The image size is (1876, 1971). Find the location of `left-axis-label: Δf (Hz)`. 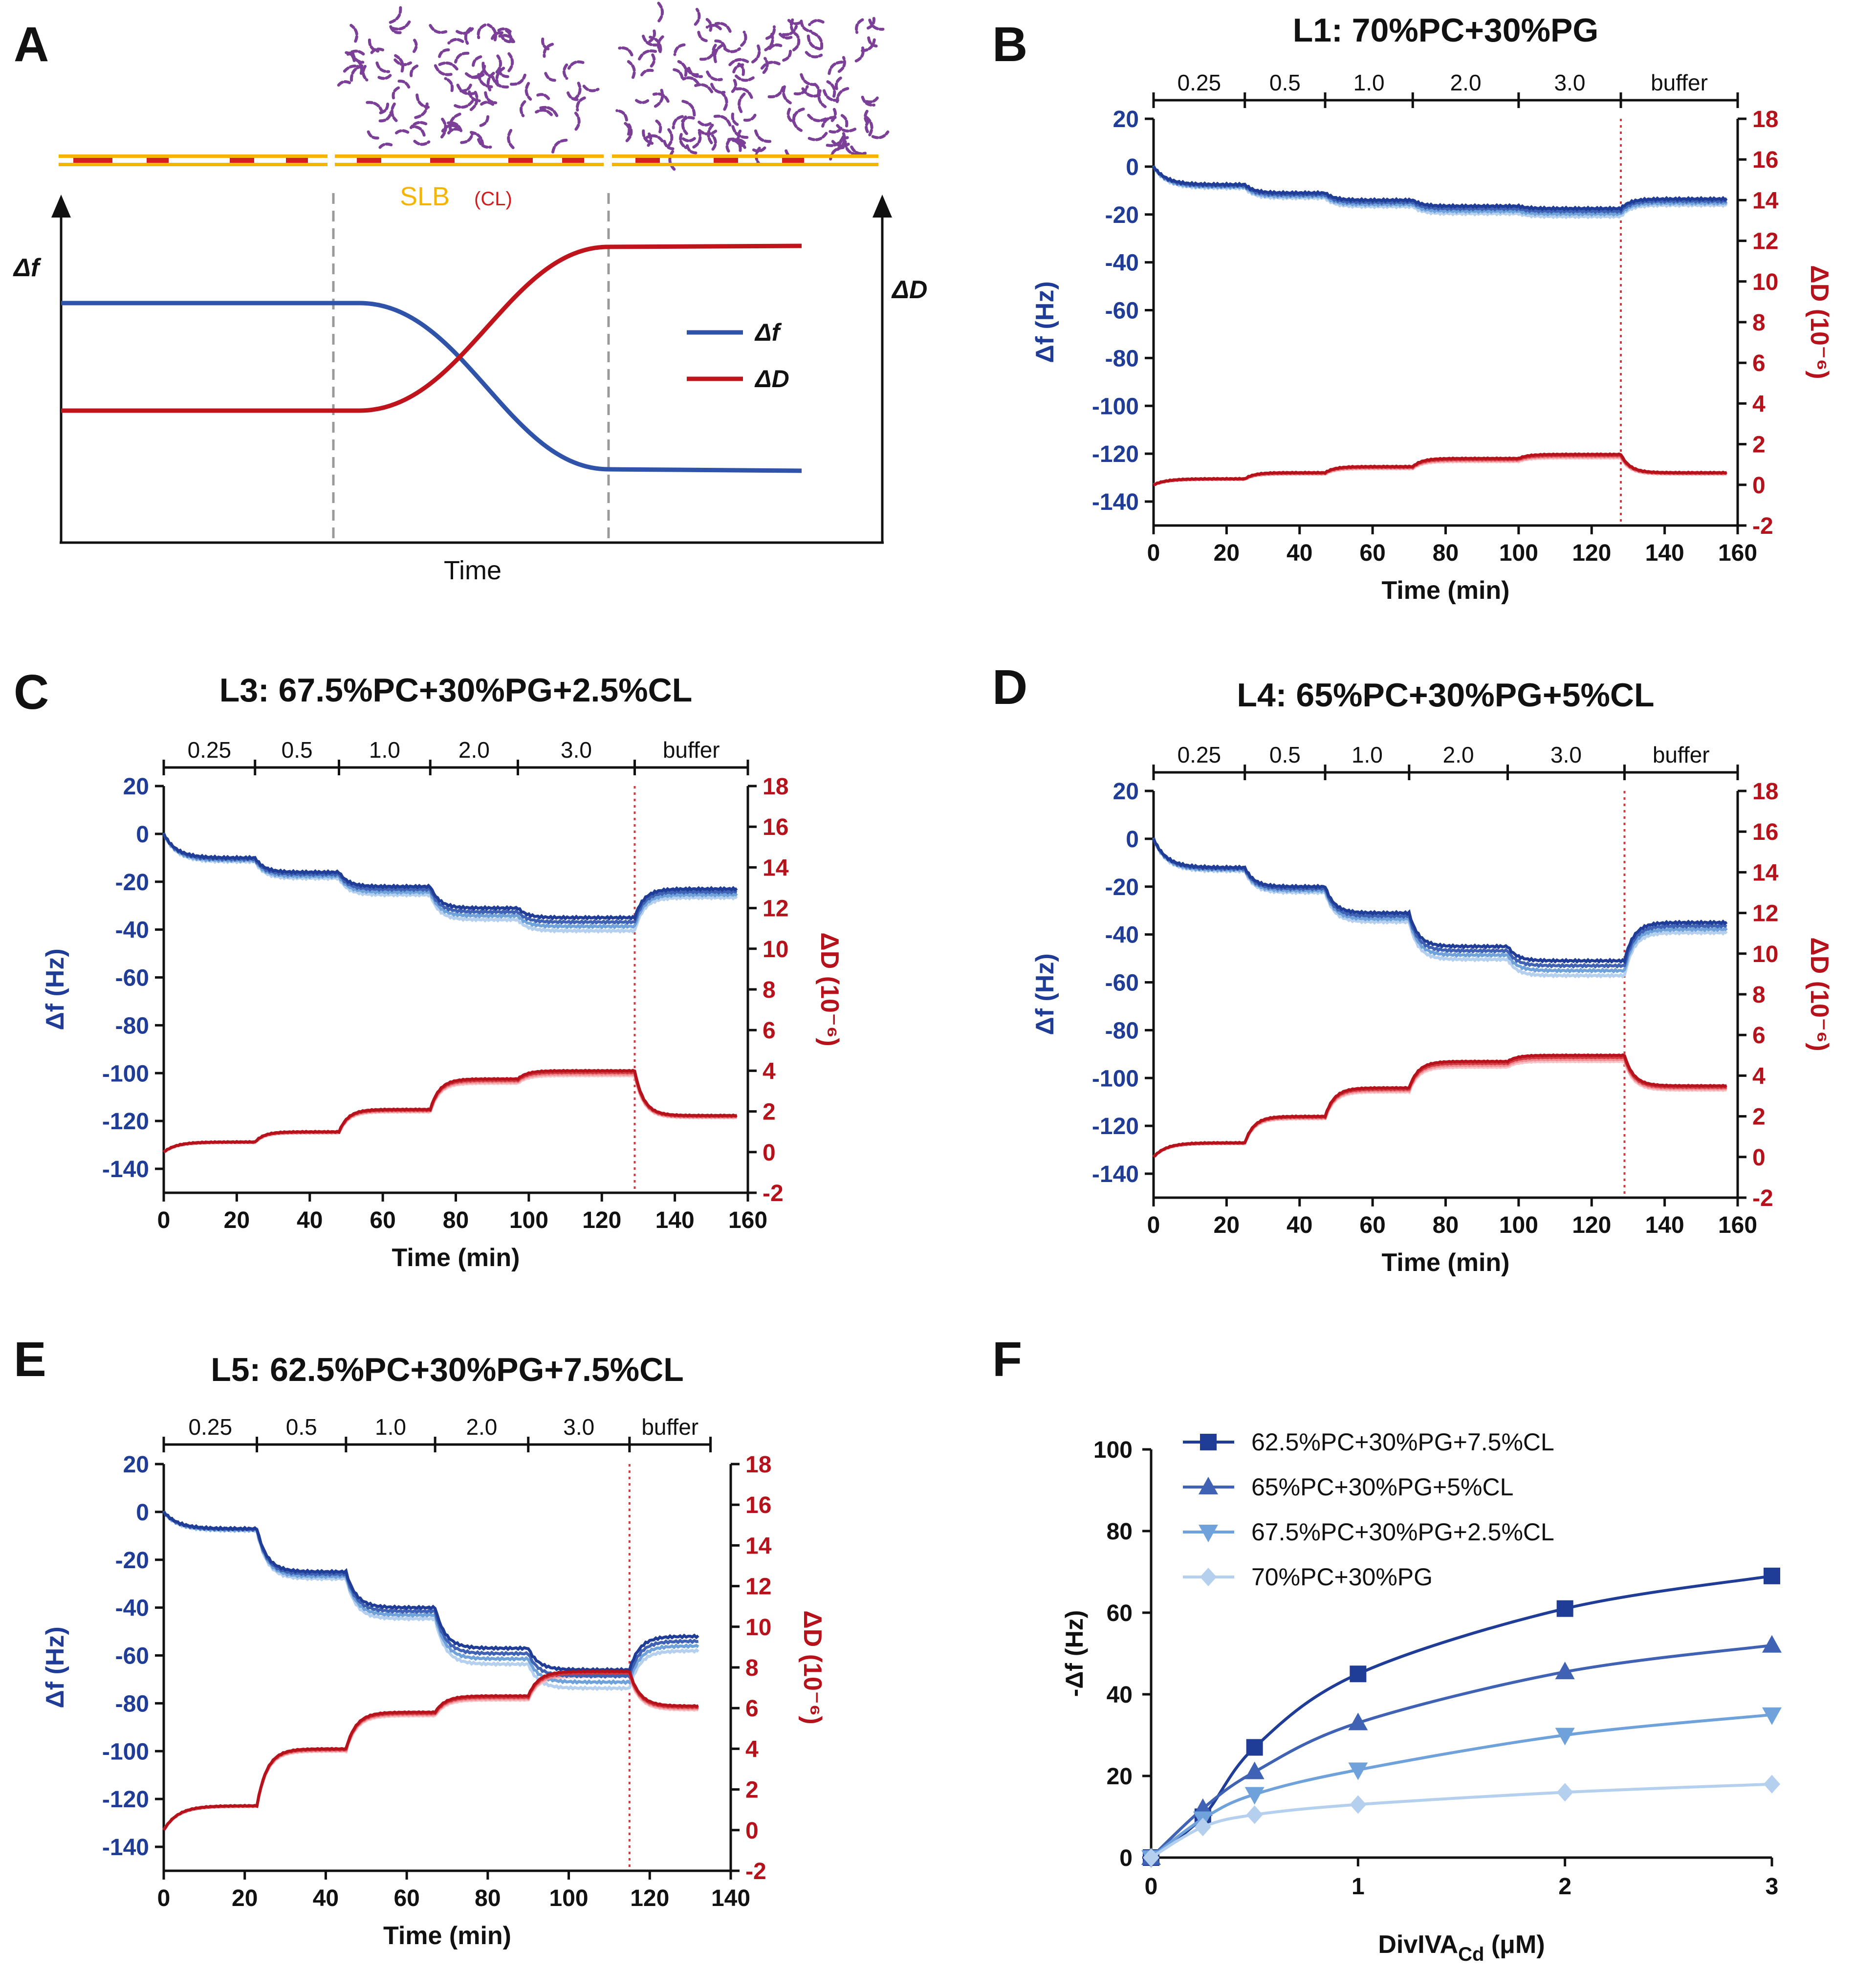

left-axis-label: Δf (Hz) is located at coordinates (1045, 322).